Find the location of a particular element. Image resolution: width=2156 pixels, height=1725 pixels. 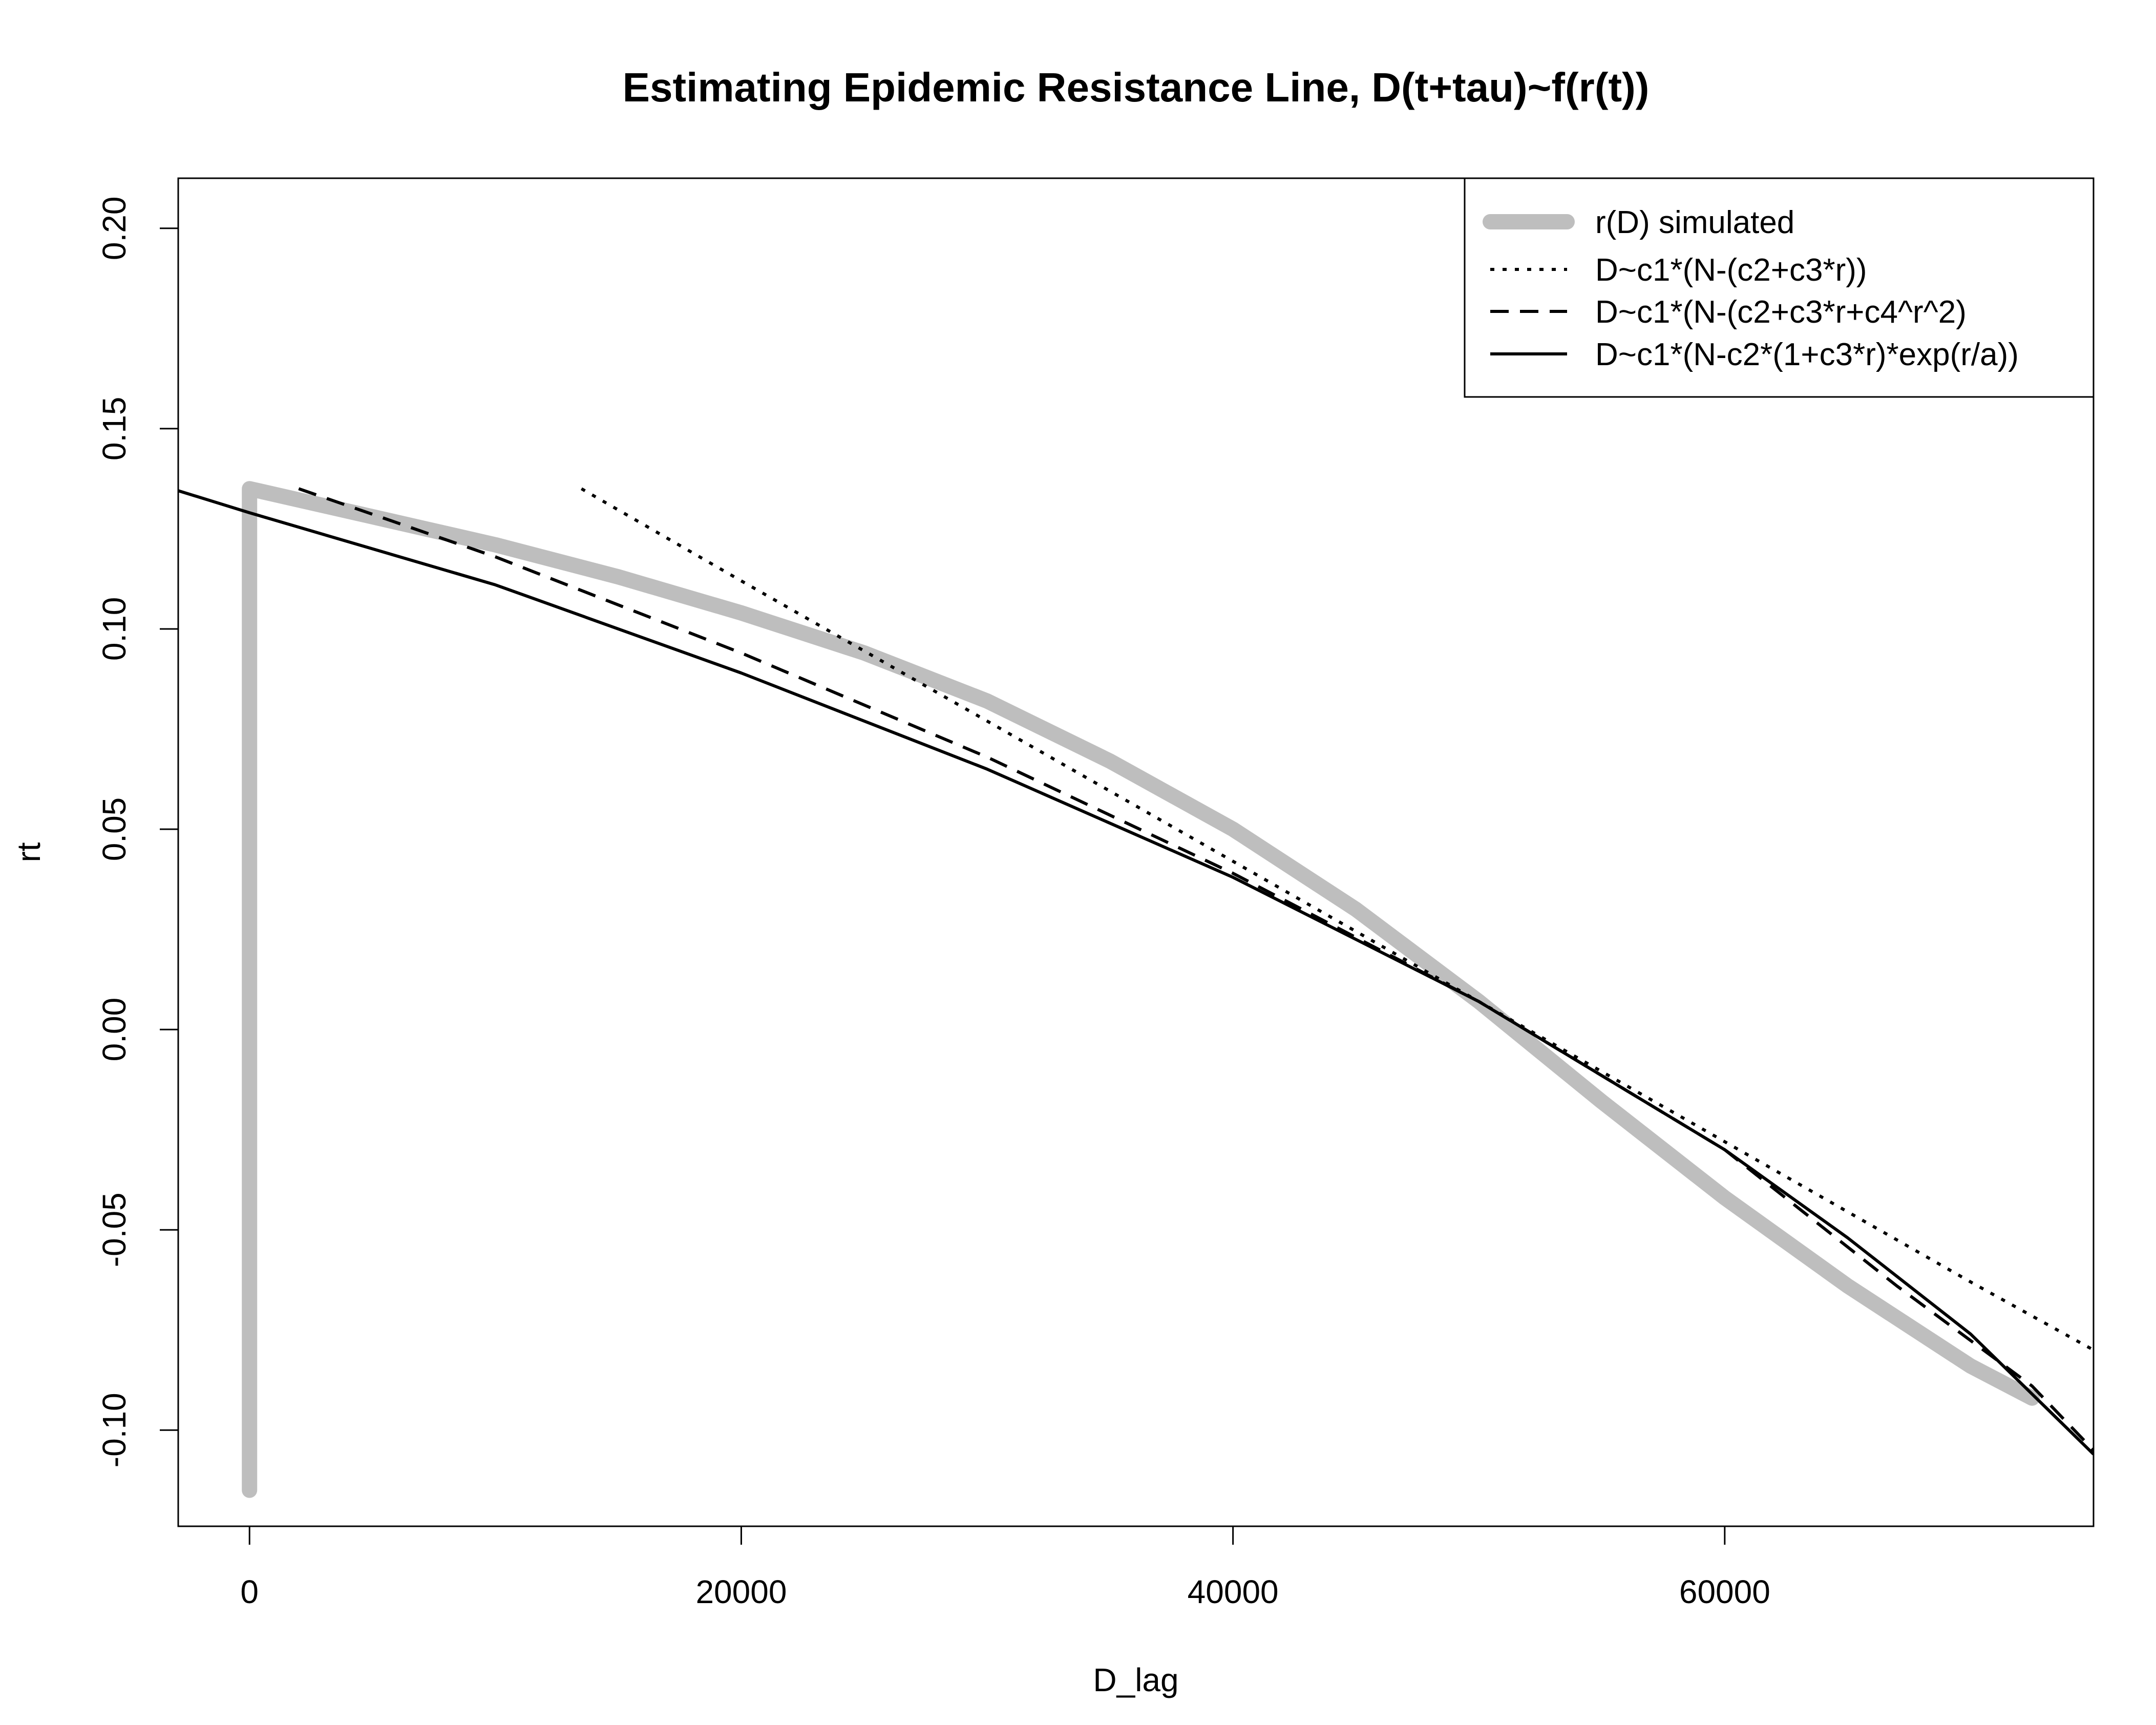

legend-label-0: r(D) simulated is located at coordinates (1694, 222).